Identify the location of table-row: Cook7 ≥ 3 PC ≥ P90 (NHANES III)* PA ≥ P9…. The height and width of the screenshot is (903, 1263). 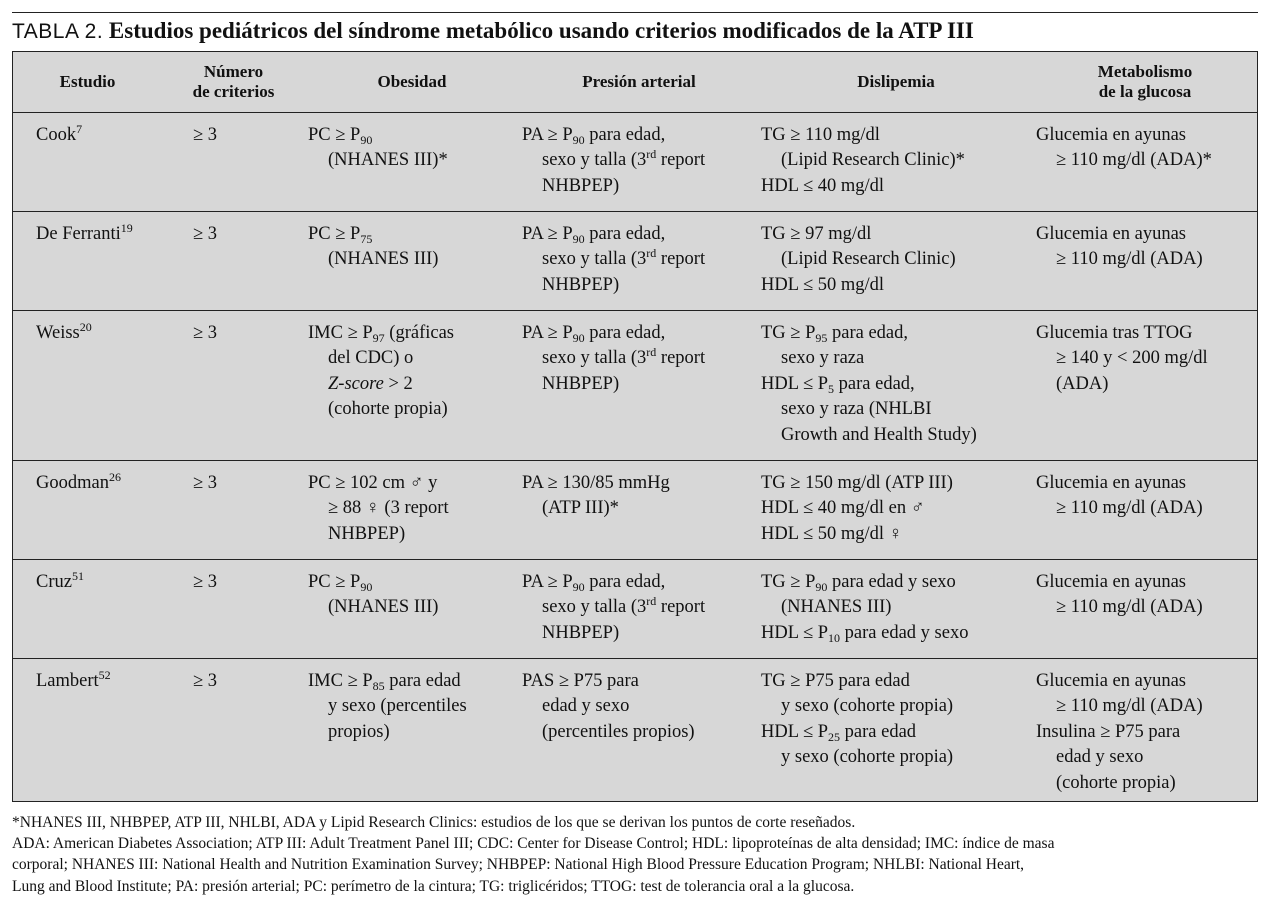
(635, 162).